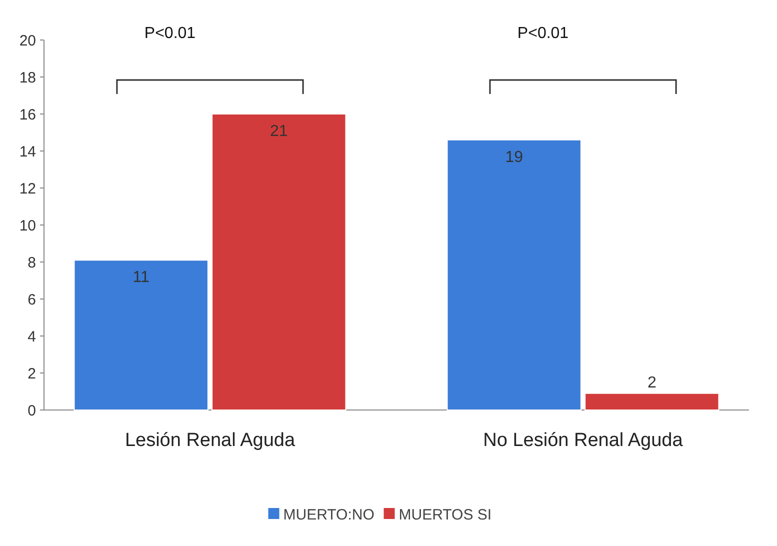  Describe the element at coordinates (32, 411) in the screenshot. I see `y-tick-label: 0` at that location.